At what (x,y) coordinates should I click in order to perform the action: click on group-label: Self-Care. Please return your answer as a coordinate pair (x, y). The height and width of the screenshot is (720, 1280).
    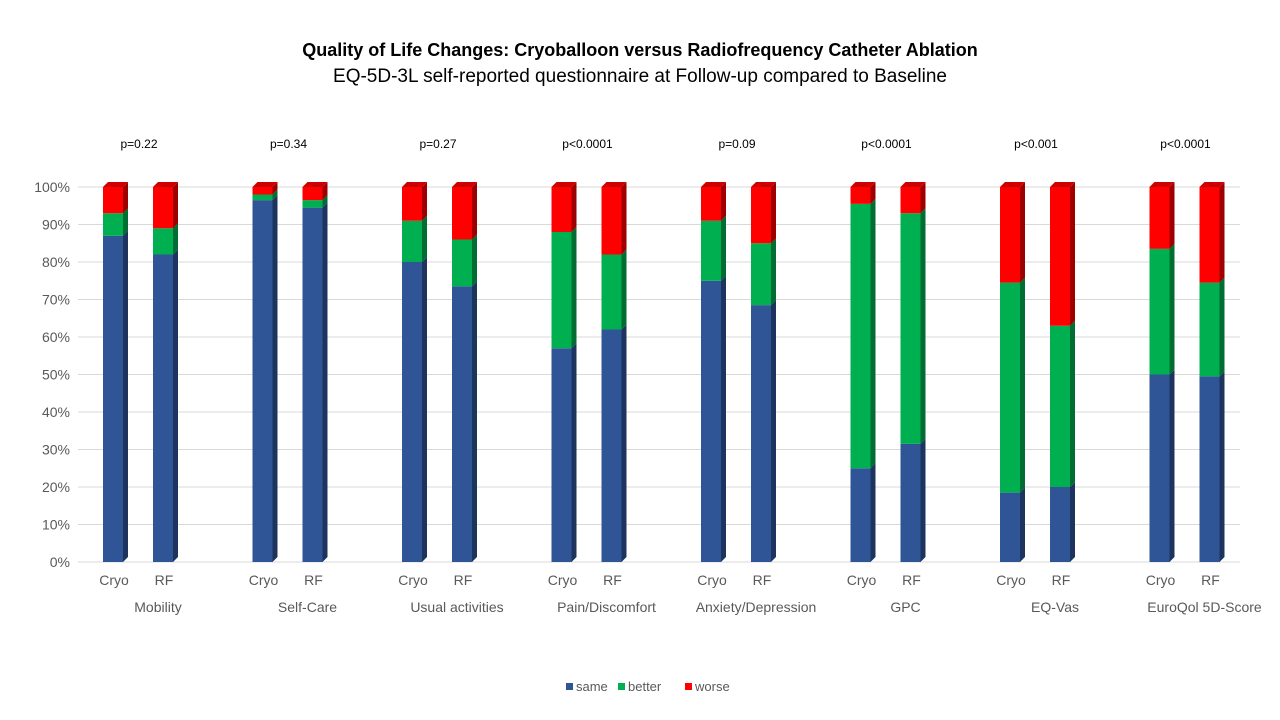
    Looking at the image, I should click on (307, 607).